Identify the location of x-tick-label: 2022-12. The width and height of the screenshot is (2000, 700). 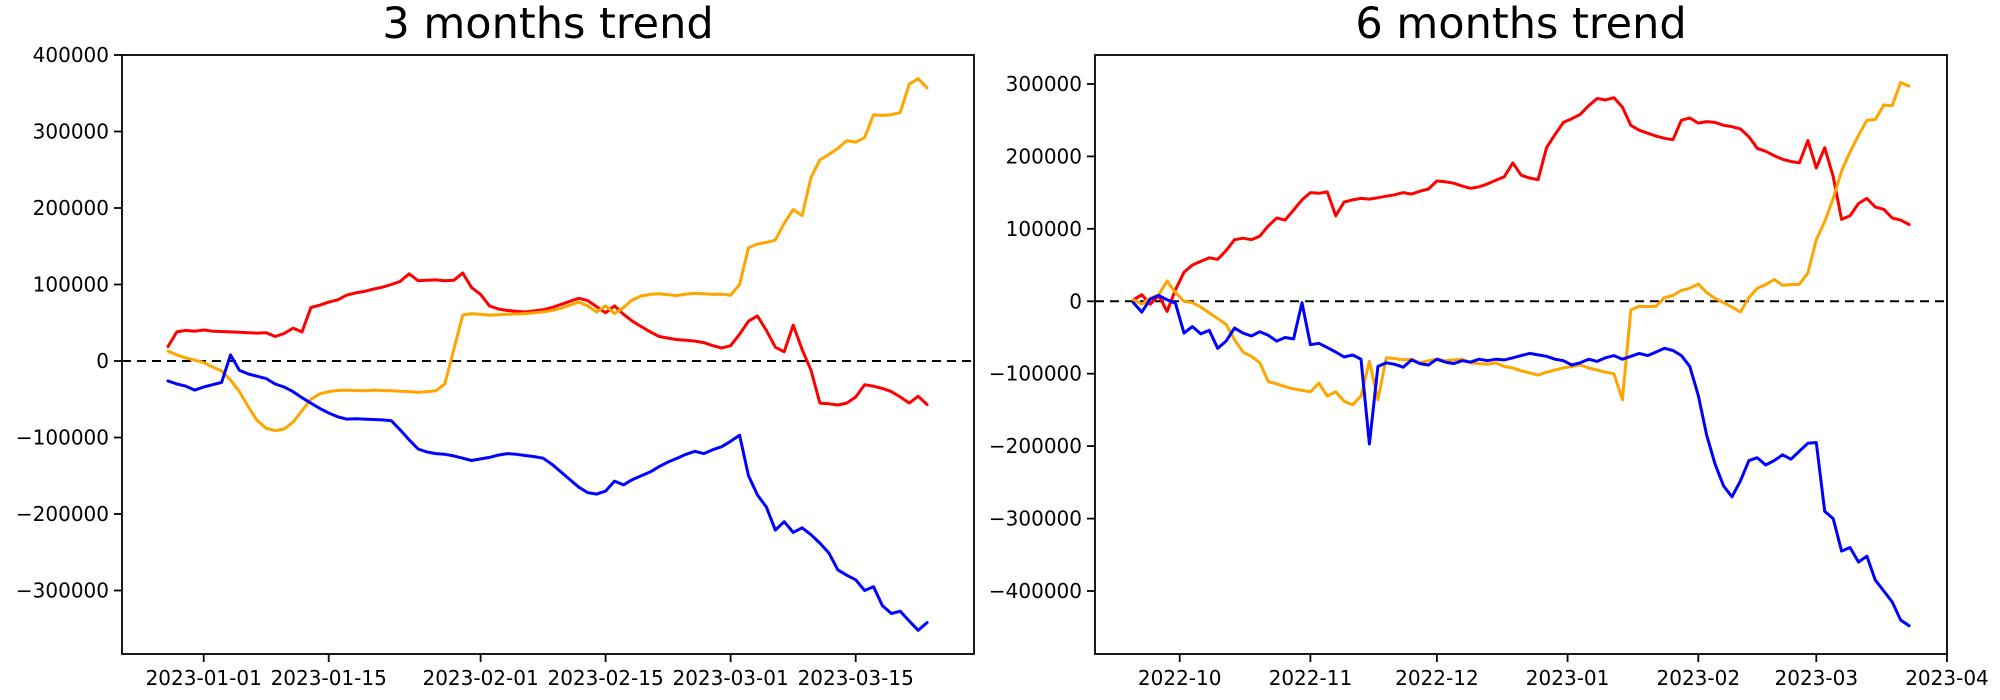
(1437, 678).